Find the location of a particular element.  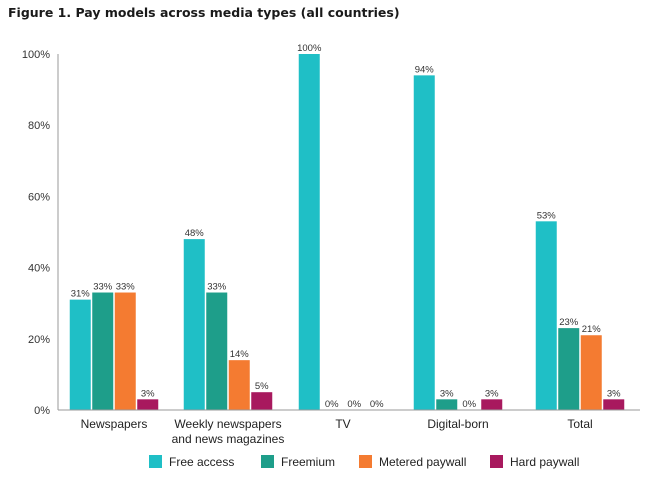

data-label: 31% is located at coordinates (81, 294).